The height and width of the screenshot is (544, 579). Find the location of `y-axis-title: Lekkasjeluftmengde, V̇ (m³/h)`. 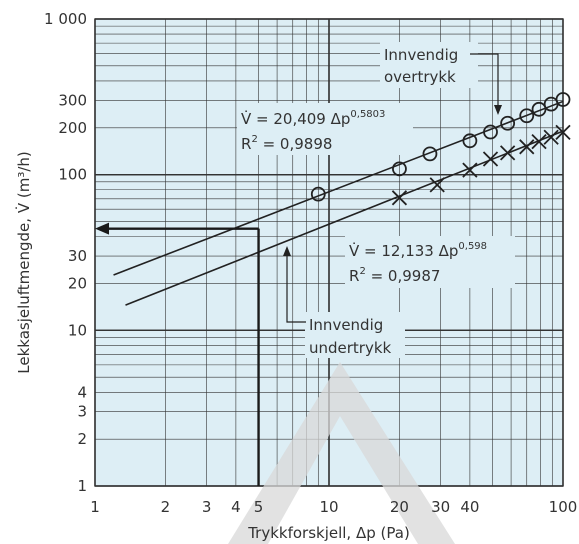

y-axis-title: Lekkasjeluftmengde, V̇ (m³/h) is located at coordinates (23, 262).